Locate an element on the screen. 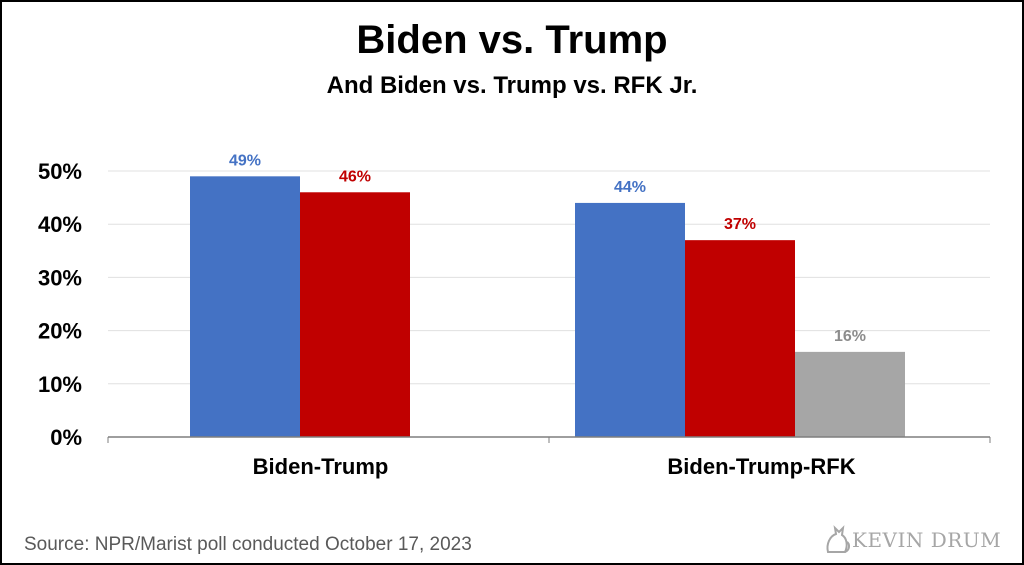 The image size is (1024, 565). y-tick-label: 50% is located at coordinates (60, 171).